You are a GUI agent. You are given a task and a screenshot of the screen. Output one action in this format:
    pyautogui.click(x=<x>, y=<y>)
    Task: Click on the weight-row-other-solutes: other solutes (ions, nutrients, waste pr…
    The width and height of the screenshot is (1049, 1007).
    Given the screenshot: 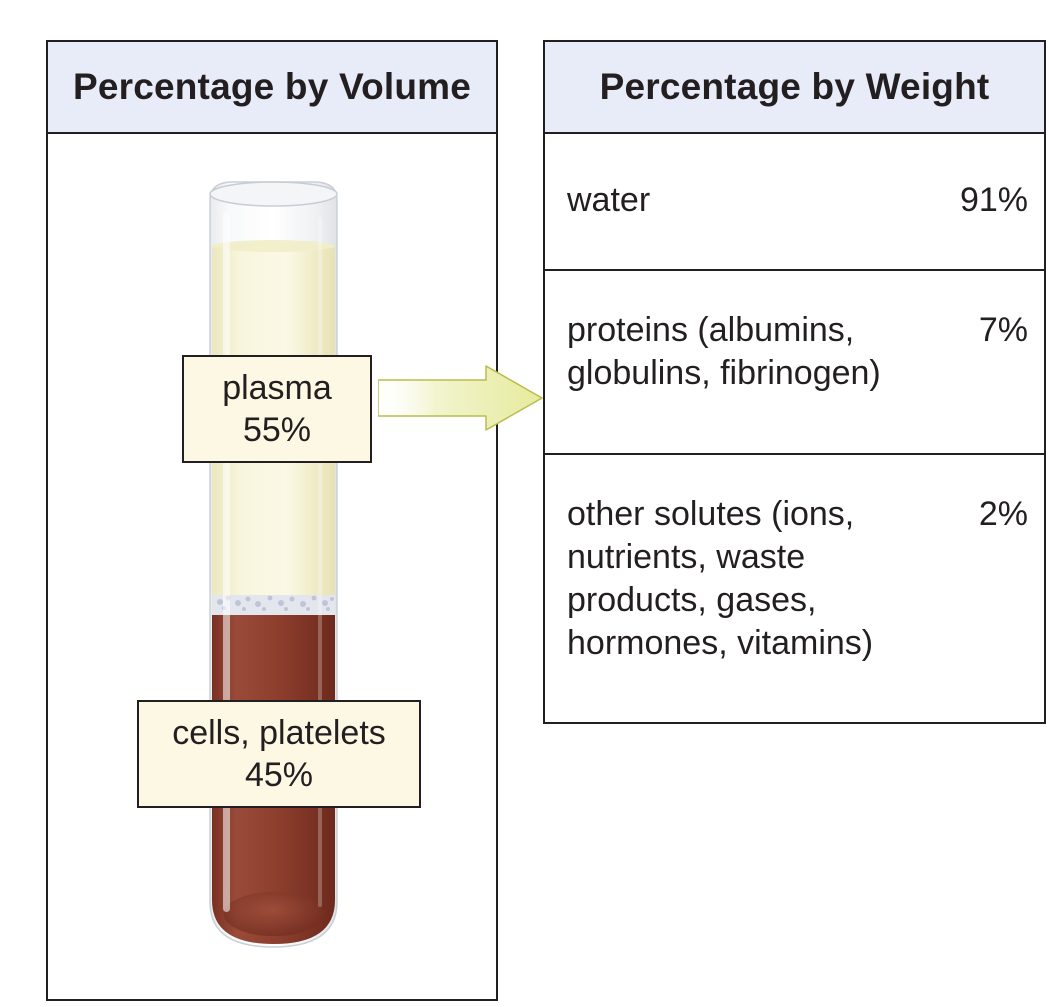 What is the action you would take?
    pyautogui.click(x=794, y=588)
    